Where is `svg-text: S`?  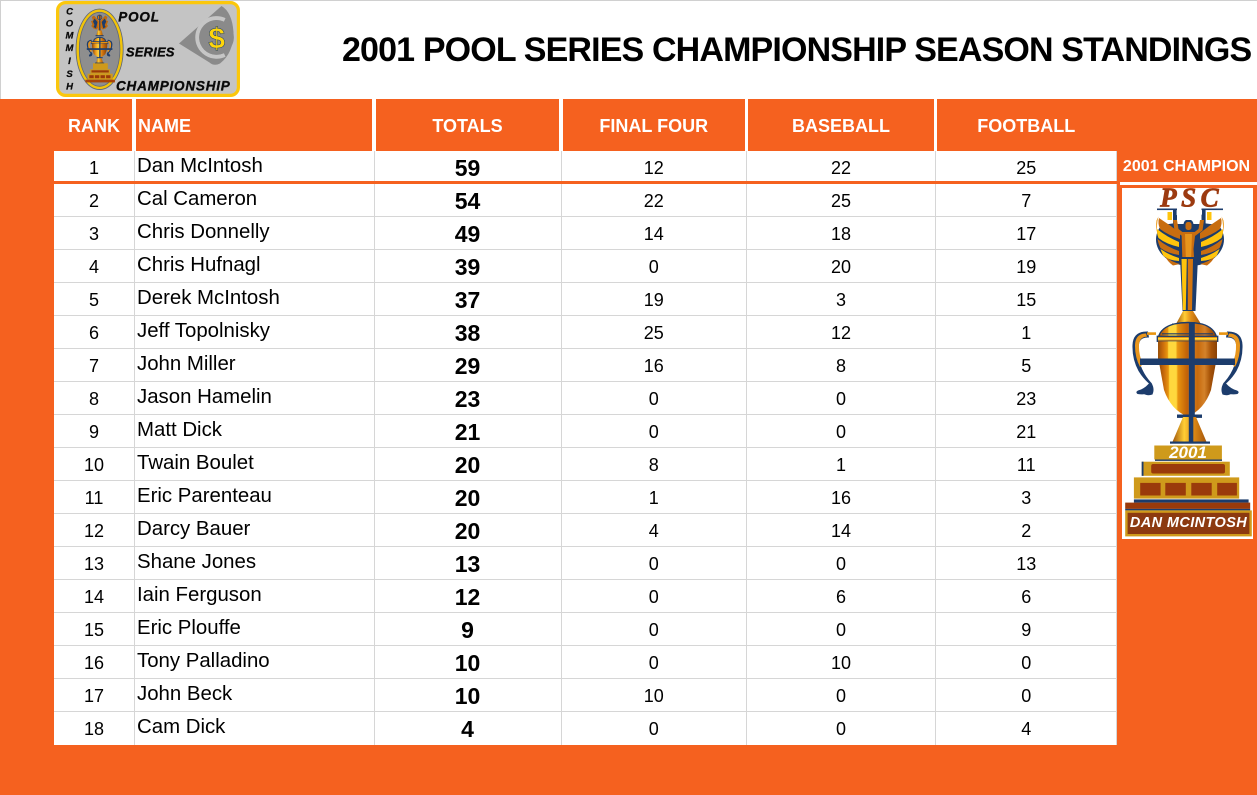 svg-text: S is located at coordinates (69, 74).